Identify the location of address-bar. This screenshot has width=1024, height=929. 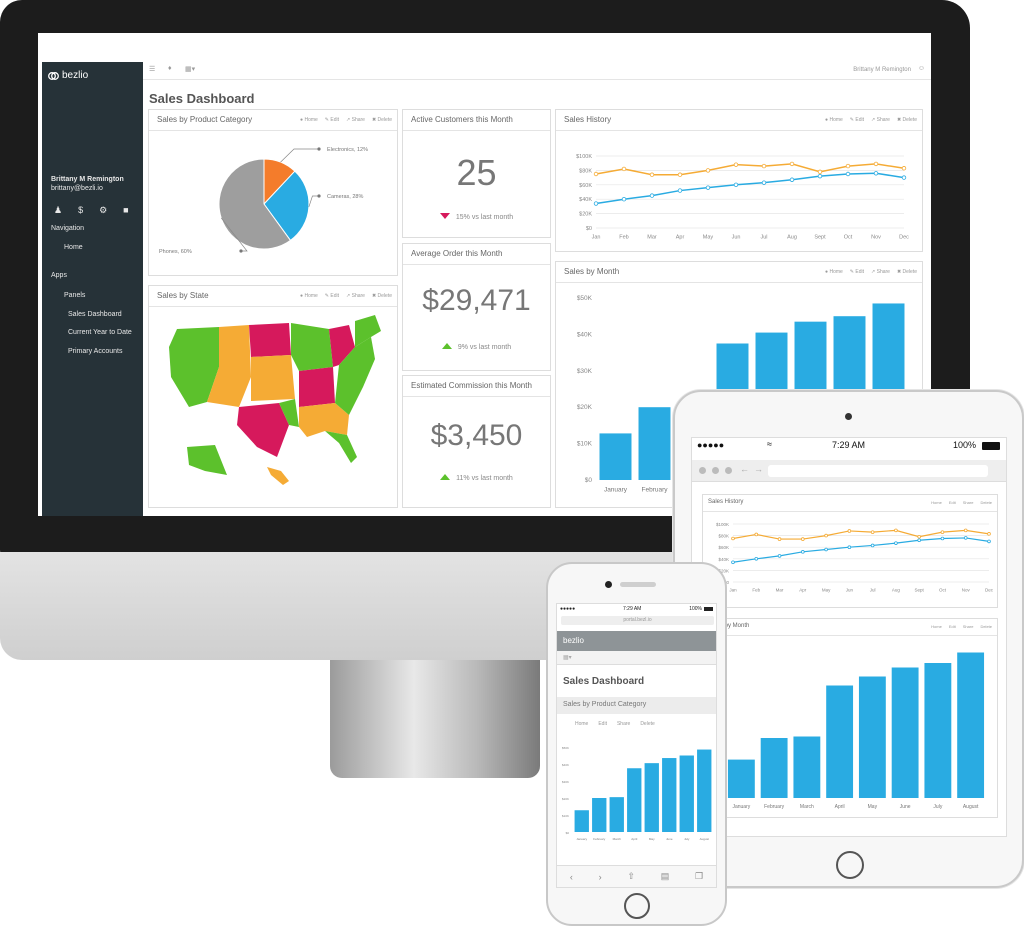
(878, 471).